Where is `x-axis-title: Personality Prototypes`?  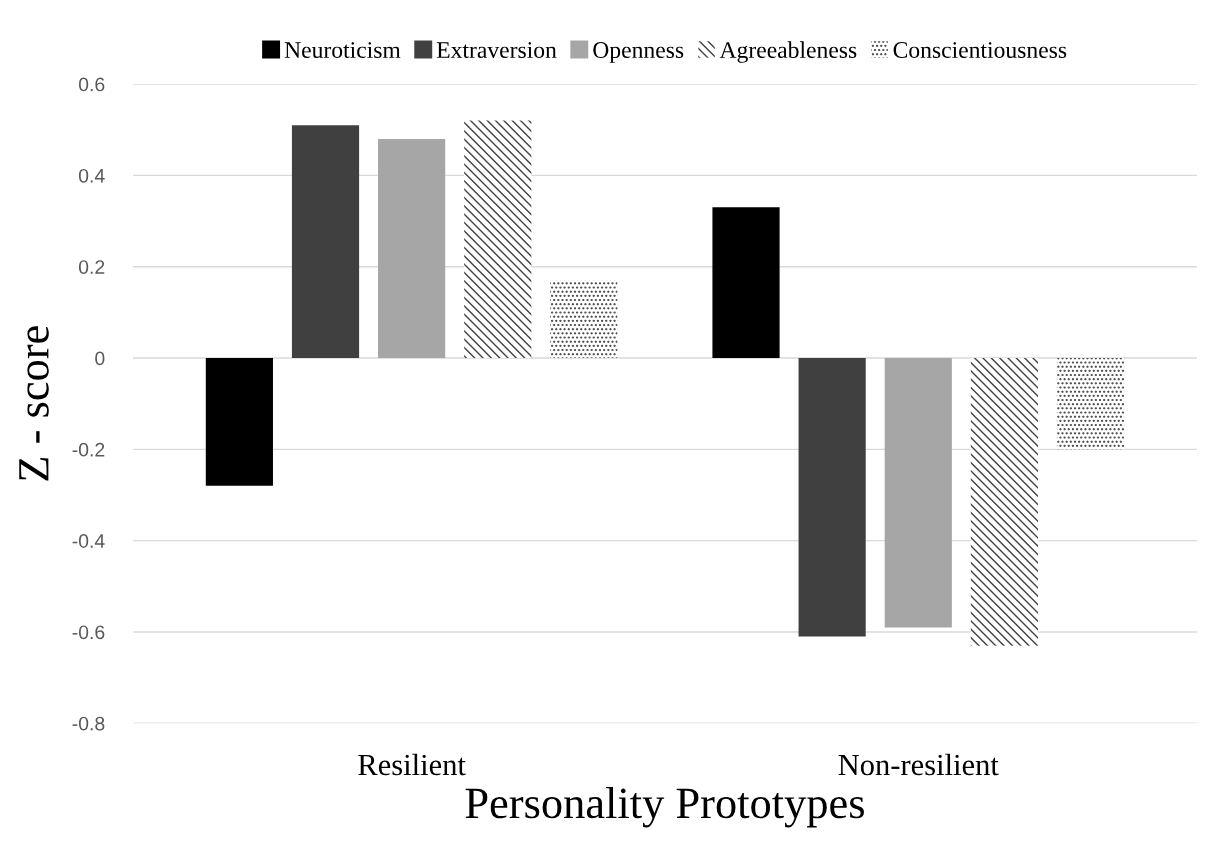 x-axis-title: Personality Prototypes is located at coordinates (664, 807).